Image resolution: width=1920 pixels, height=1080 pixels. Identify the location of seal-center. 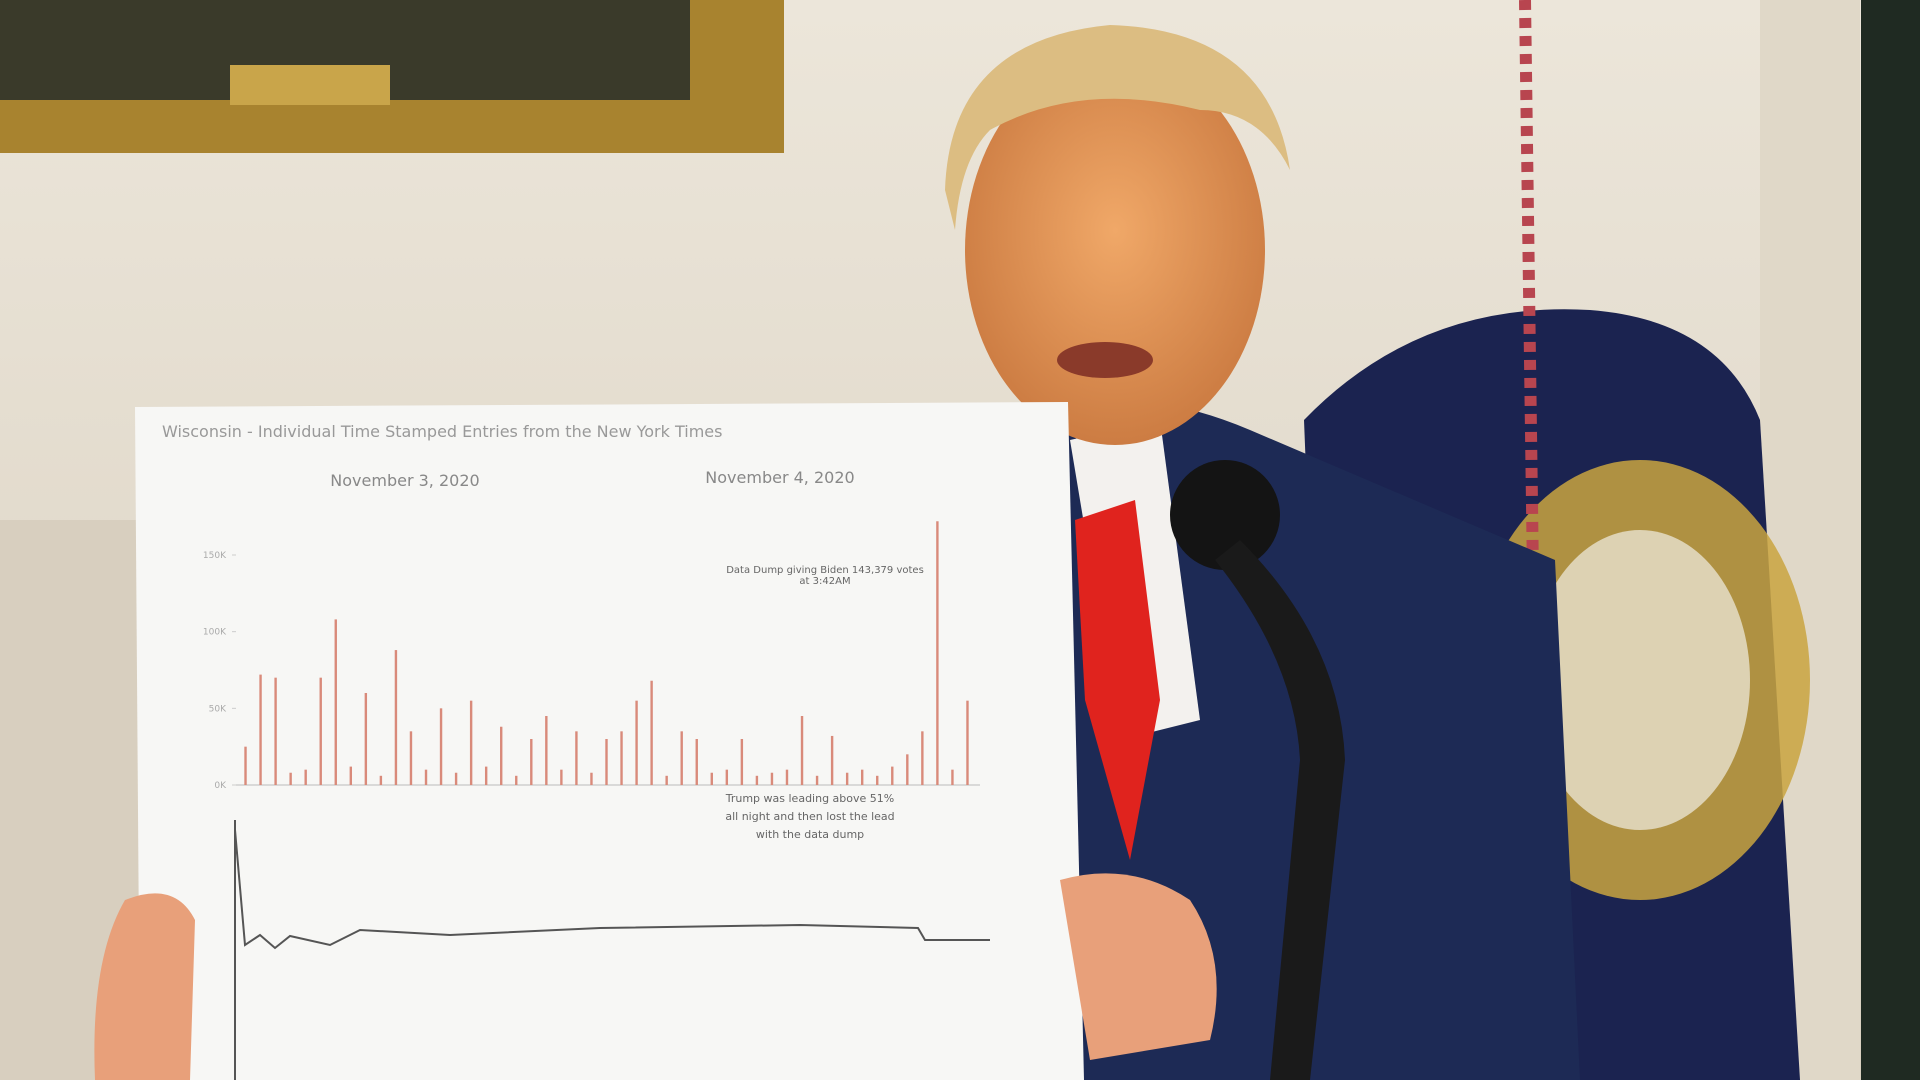
(1640, 680).